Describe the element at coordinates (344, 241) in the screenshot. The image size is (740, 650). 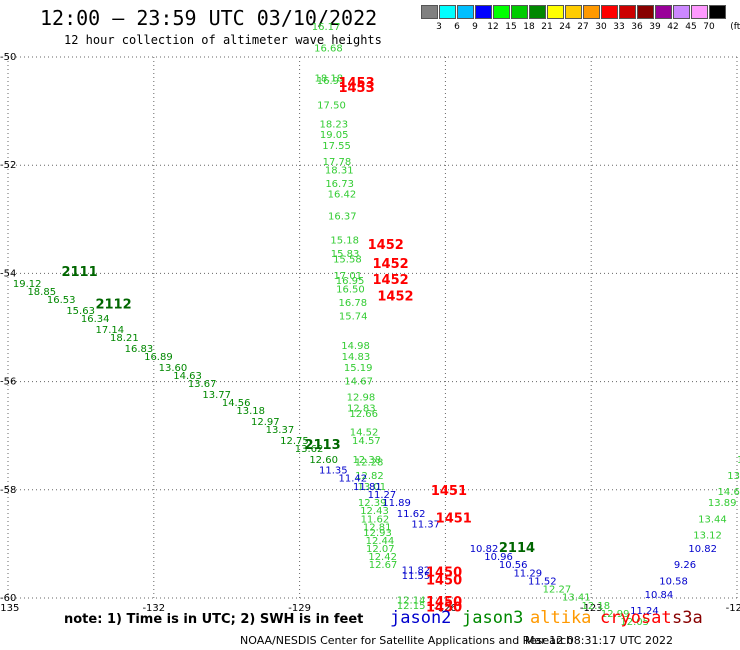
I see `wave-height-value: 15.18` at that location.